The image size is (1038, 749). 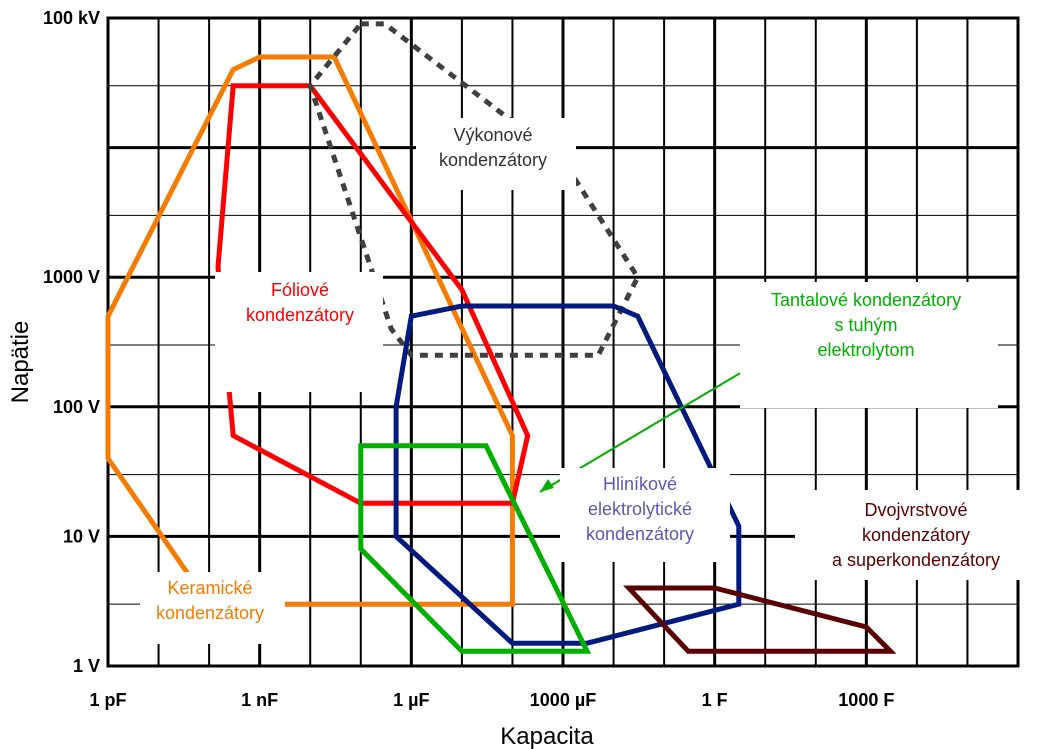 I want to click on series-tantalov-kondenz-tory-s-tuh-m-elektrolytom, so click(x=475, y=548).